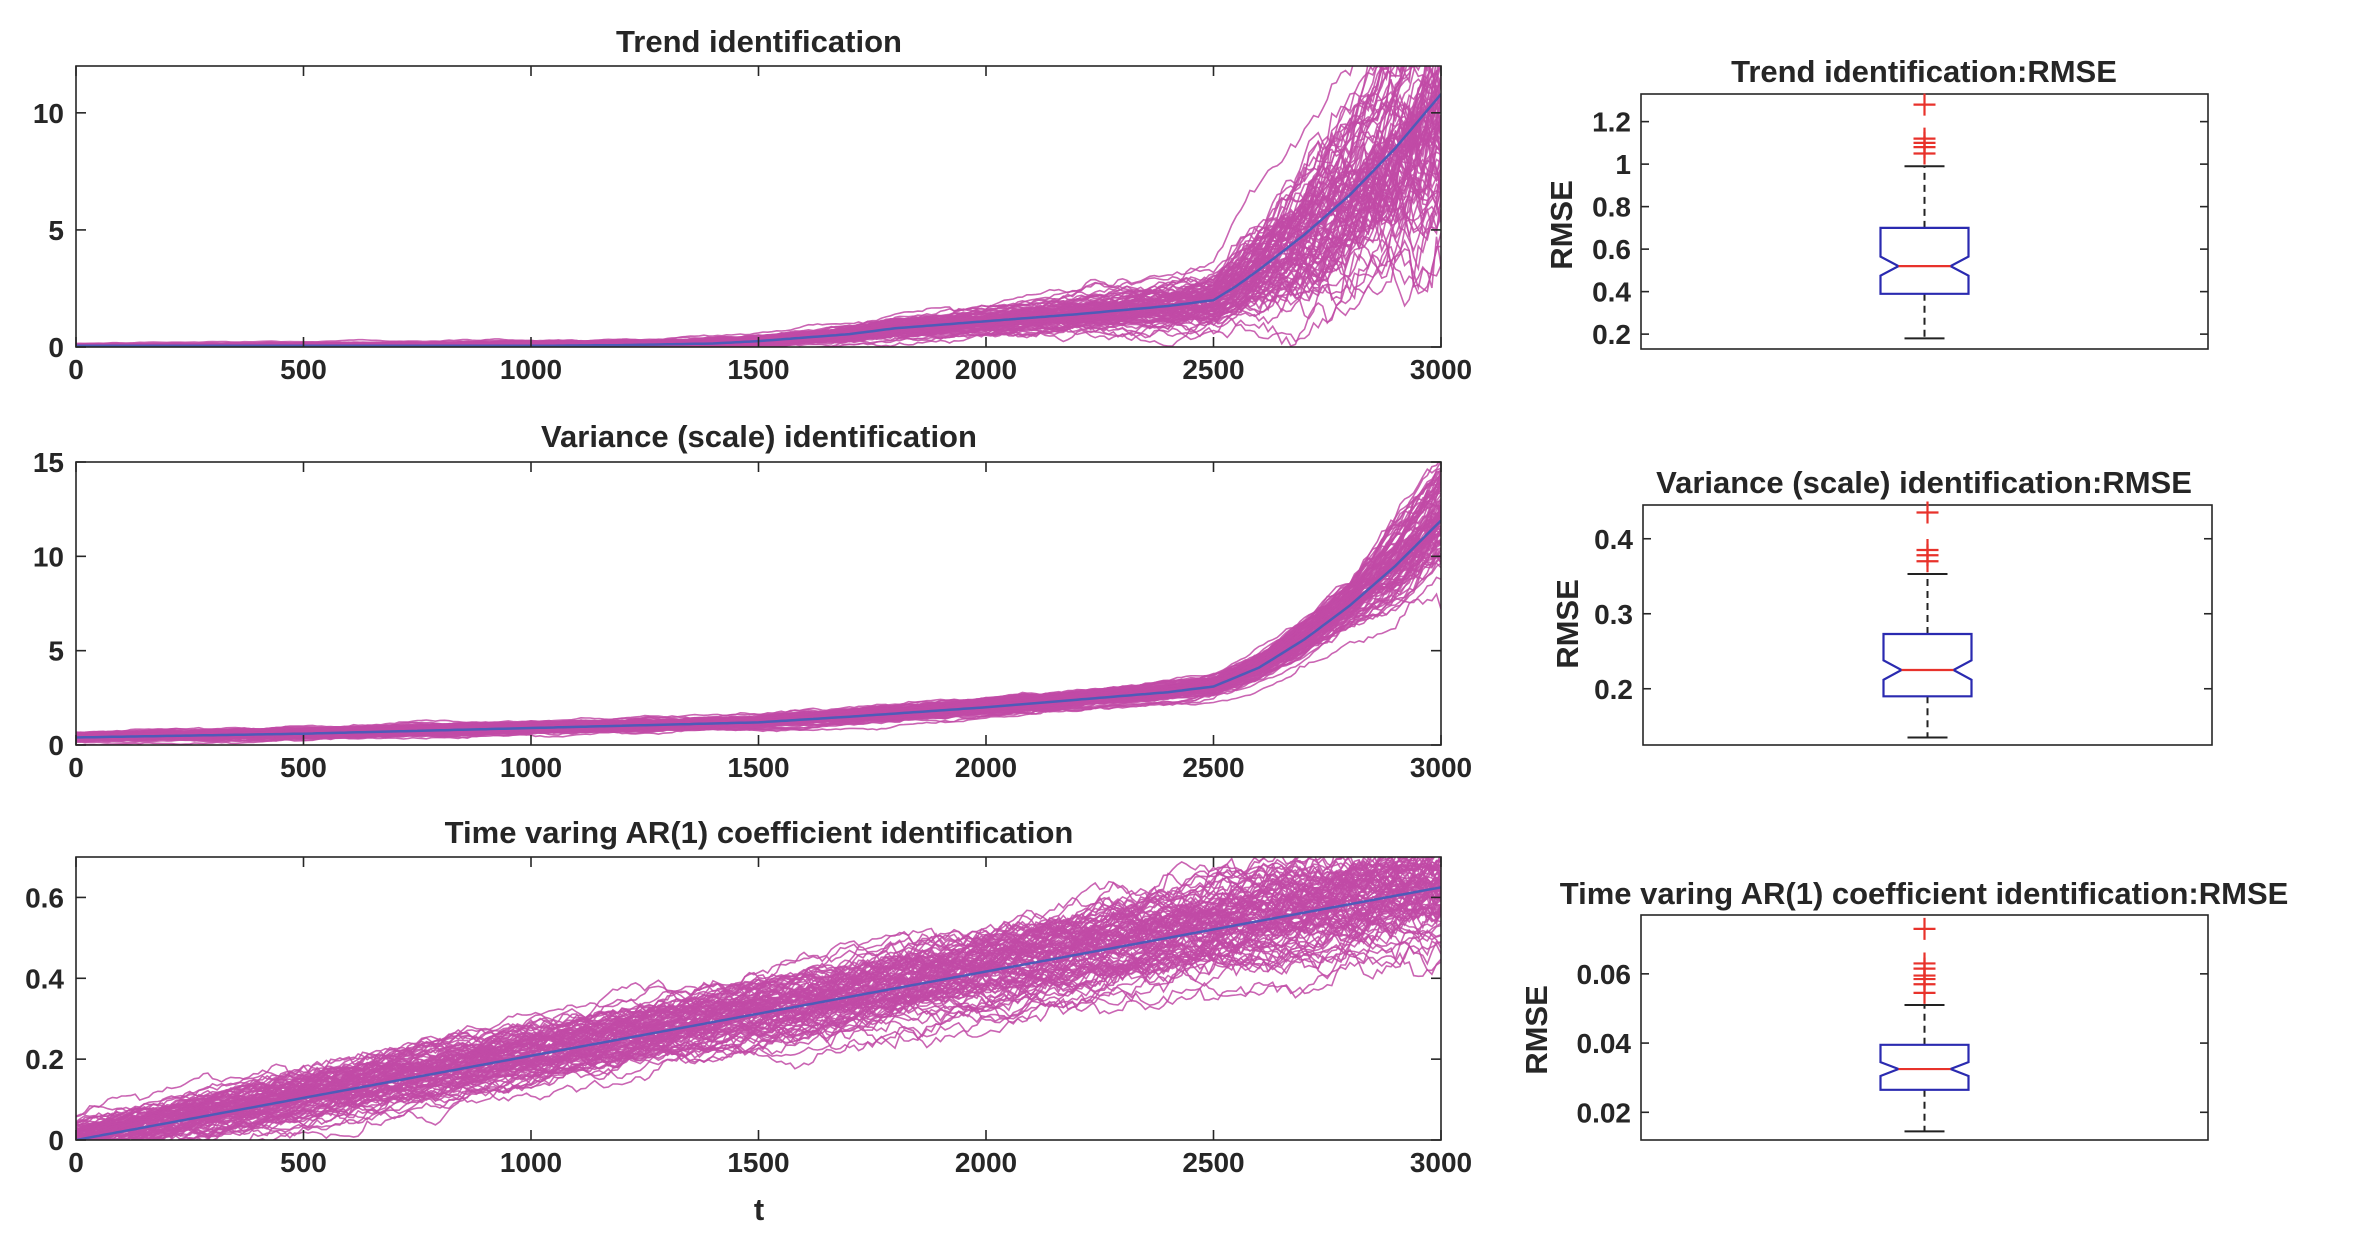 The image size is (2355, 1248). Describe the element at coordinates (1924, 71) in the screenshot. I see `trend-rmse-title: Trend identification:RMSE` at that location.